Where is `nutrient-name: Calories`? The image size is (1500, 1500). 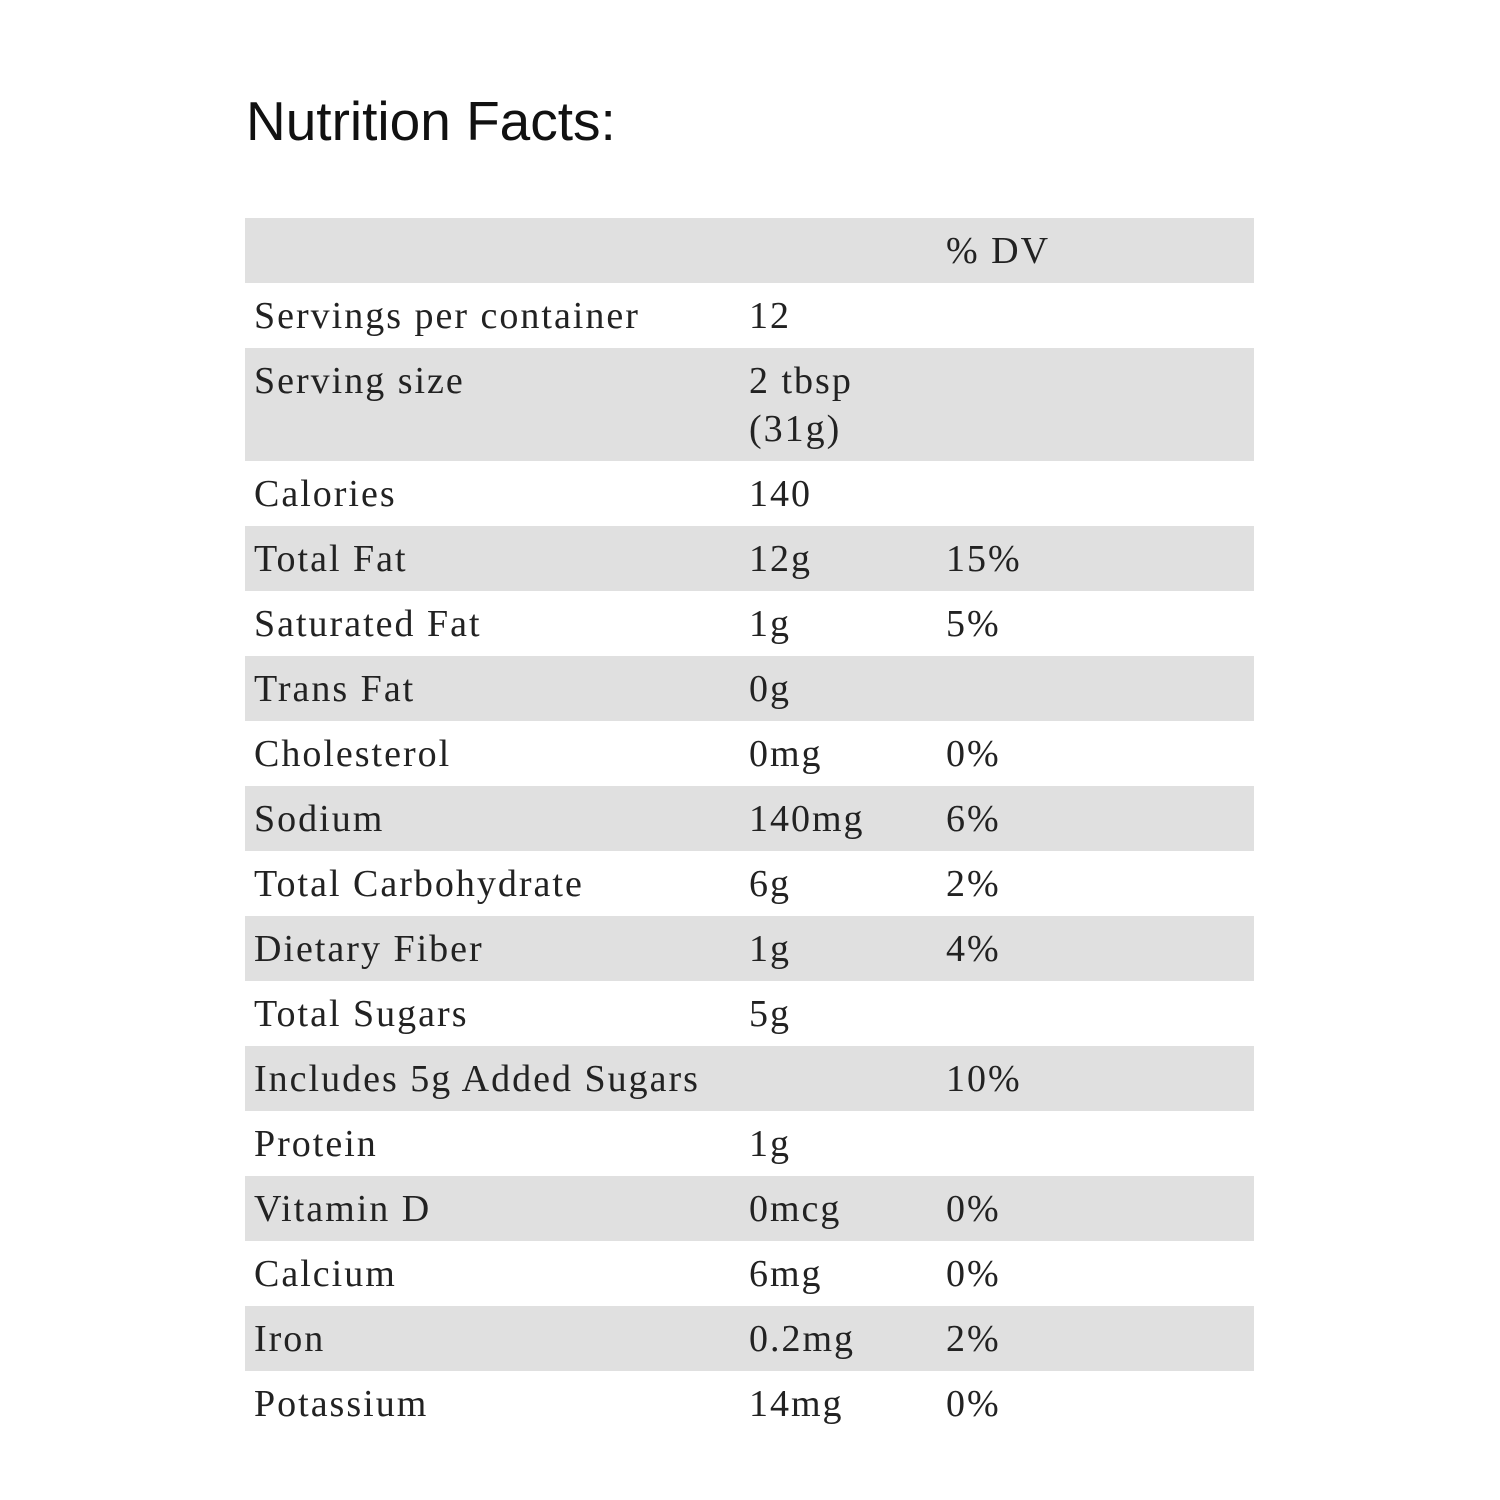 nutrient-name: Calories is located at coordinates (325, 494).